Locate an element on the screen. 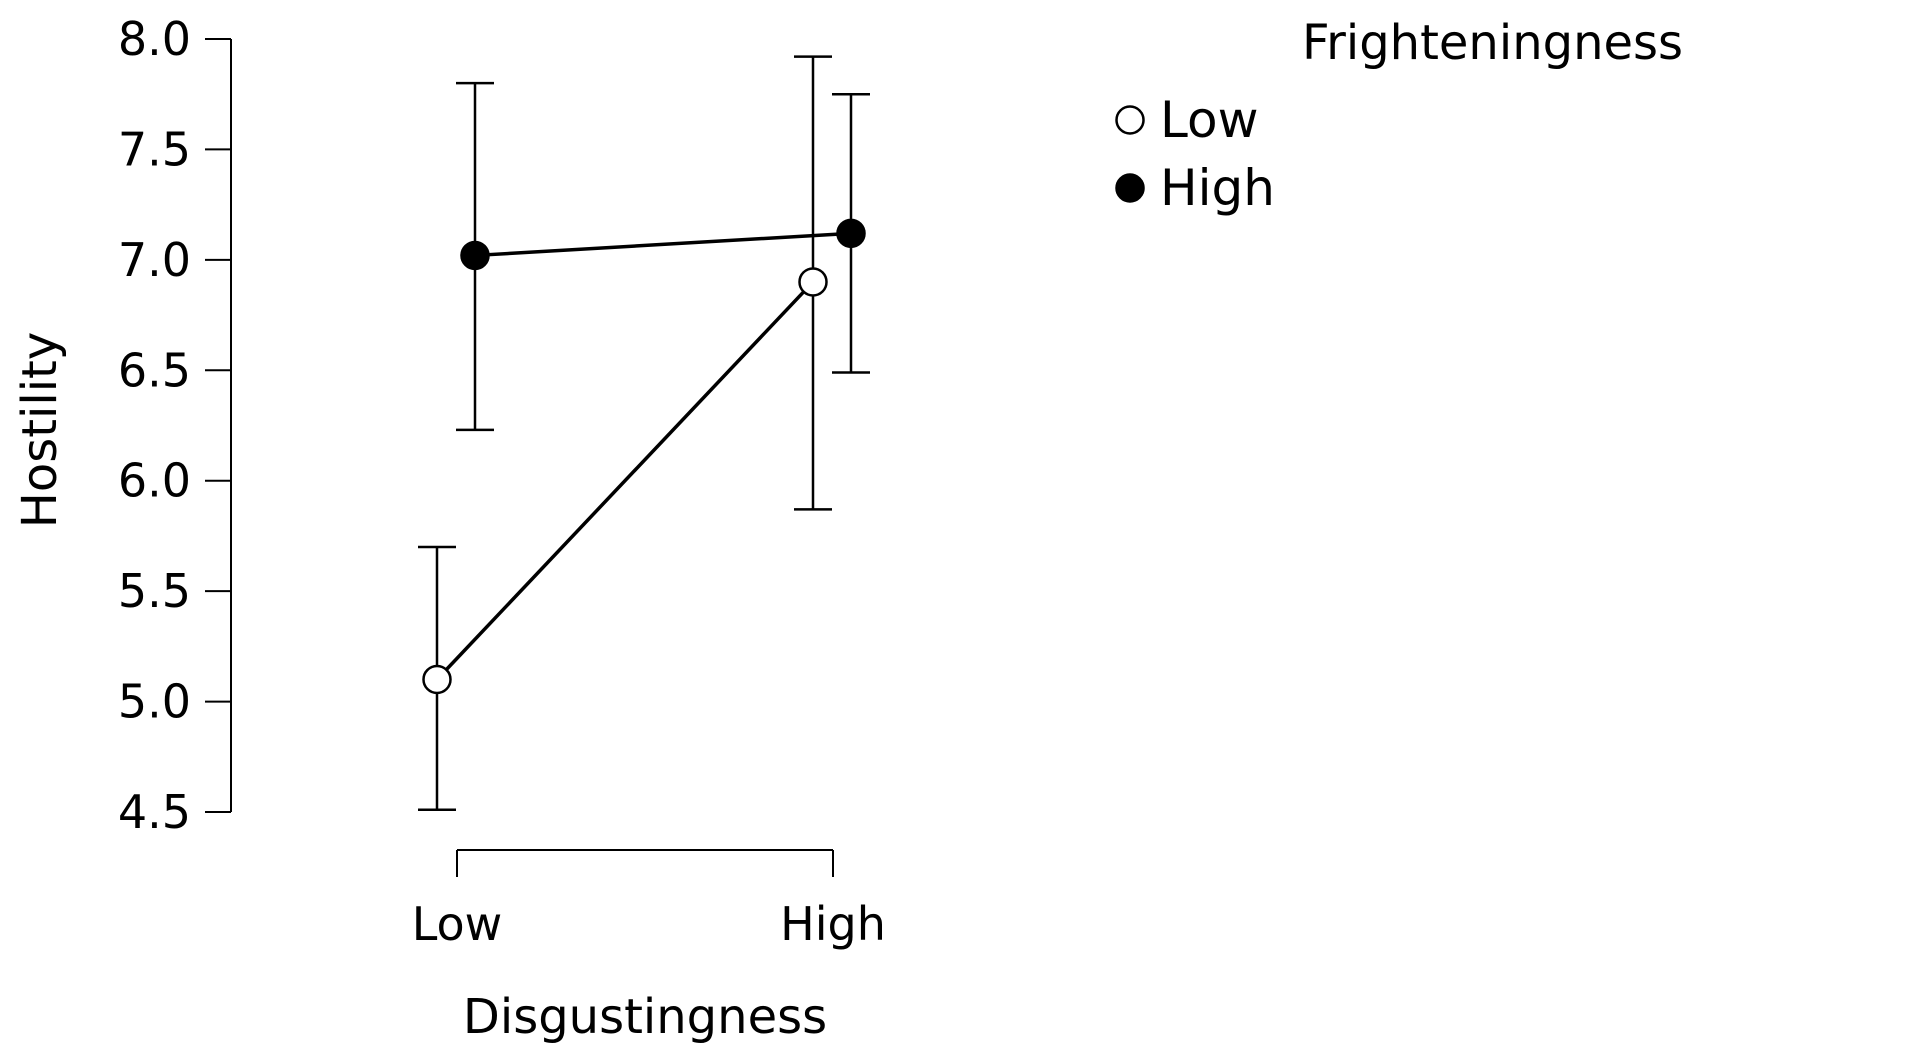 This screenshot has height=1053, width=1915. y-tick-label: 4.5 is located at coordinates (154, 812).